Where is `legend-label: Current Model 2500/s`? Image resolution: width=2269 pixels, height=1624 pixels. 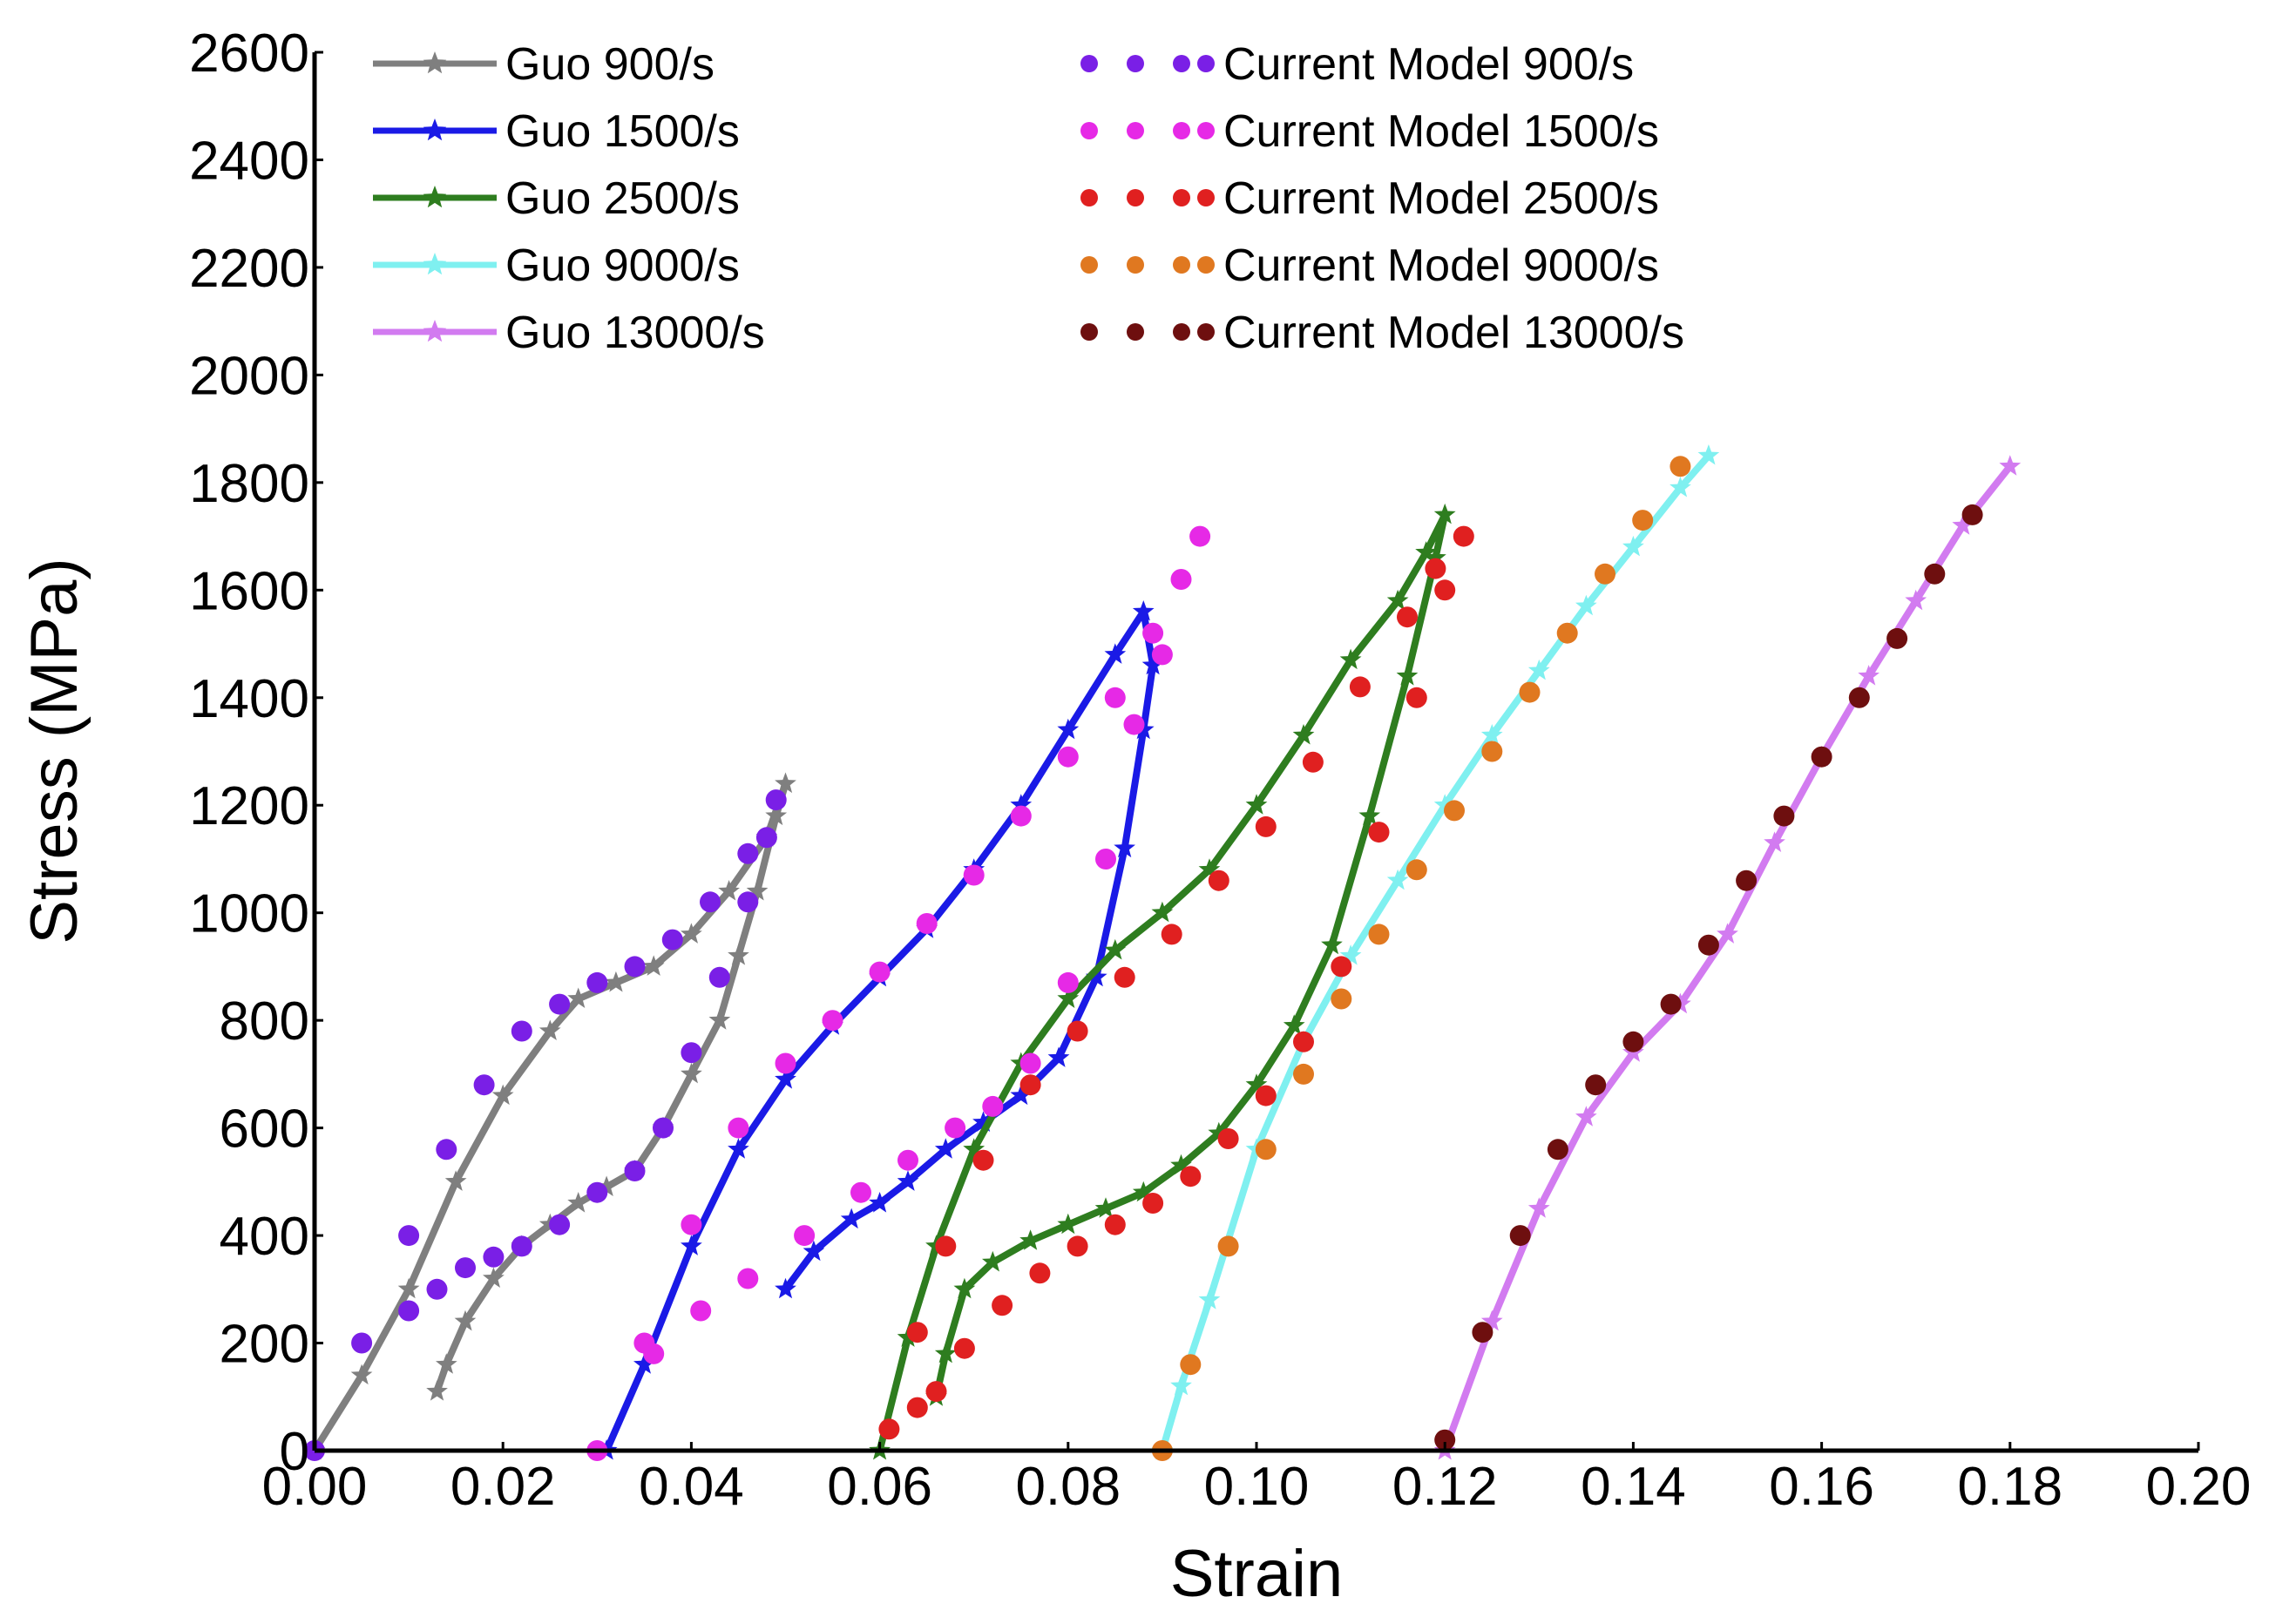
legend-label: Current Model 2500/s is located at coordinates (1441, 198).